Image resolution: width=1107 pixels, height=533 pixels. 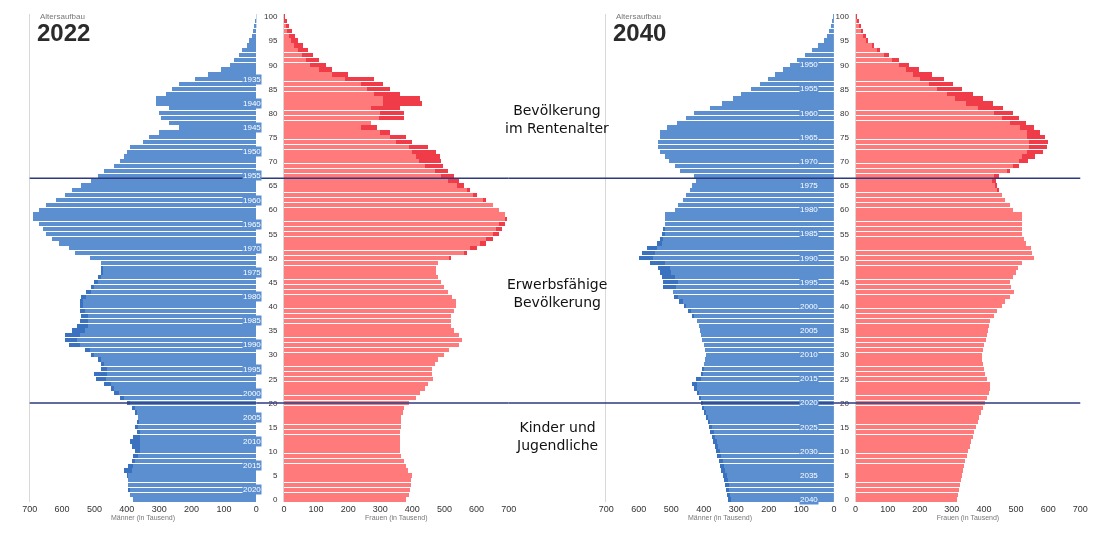 I want to click on annotation: 2010, so click(x=809, y=354).